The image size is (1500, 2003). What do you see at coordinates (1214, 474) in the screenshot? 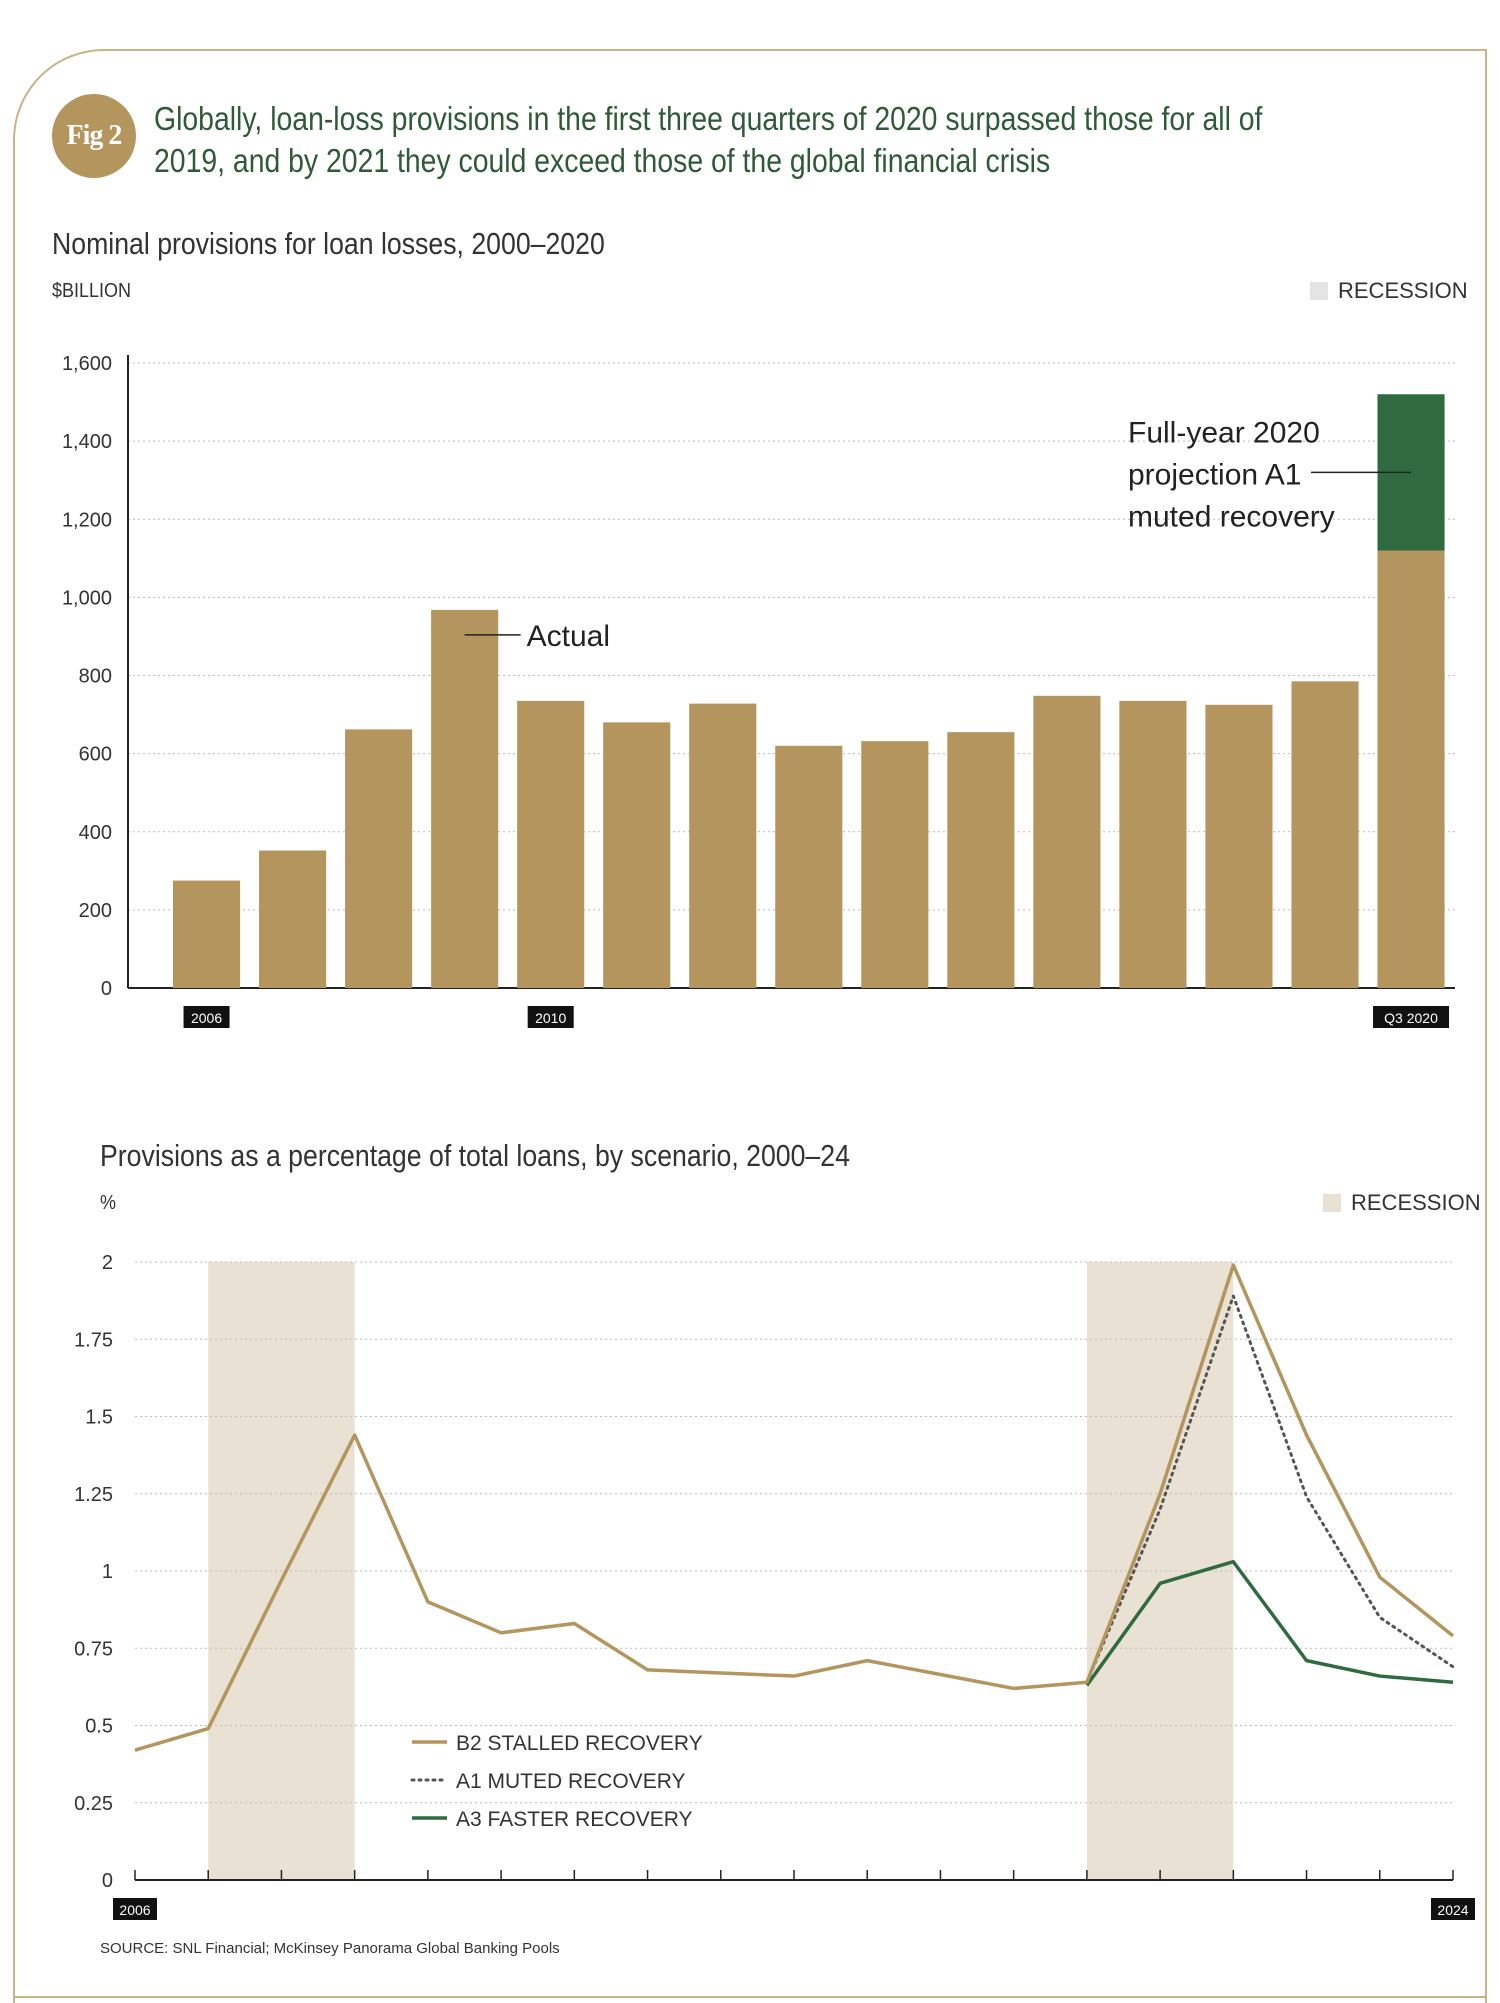
I see `projection-annotation-line: projection A1` at bounding box center [1214, 474].